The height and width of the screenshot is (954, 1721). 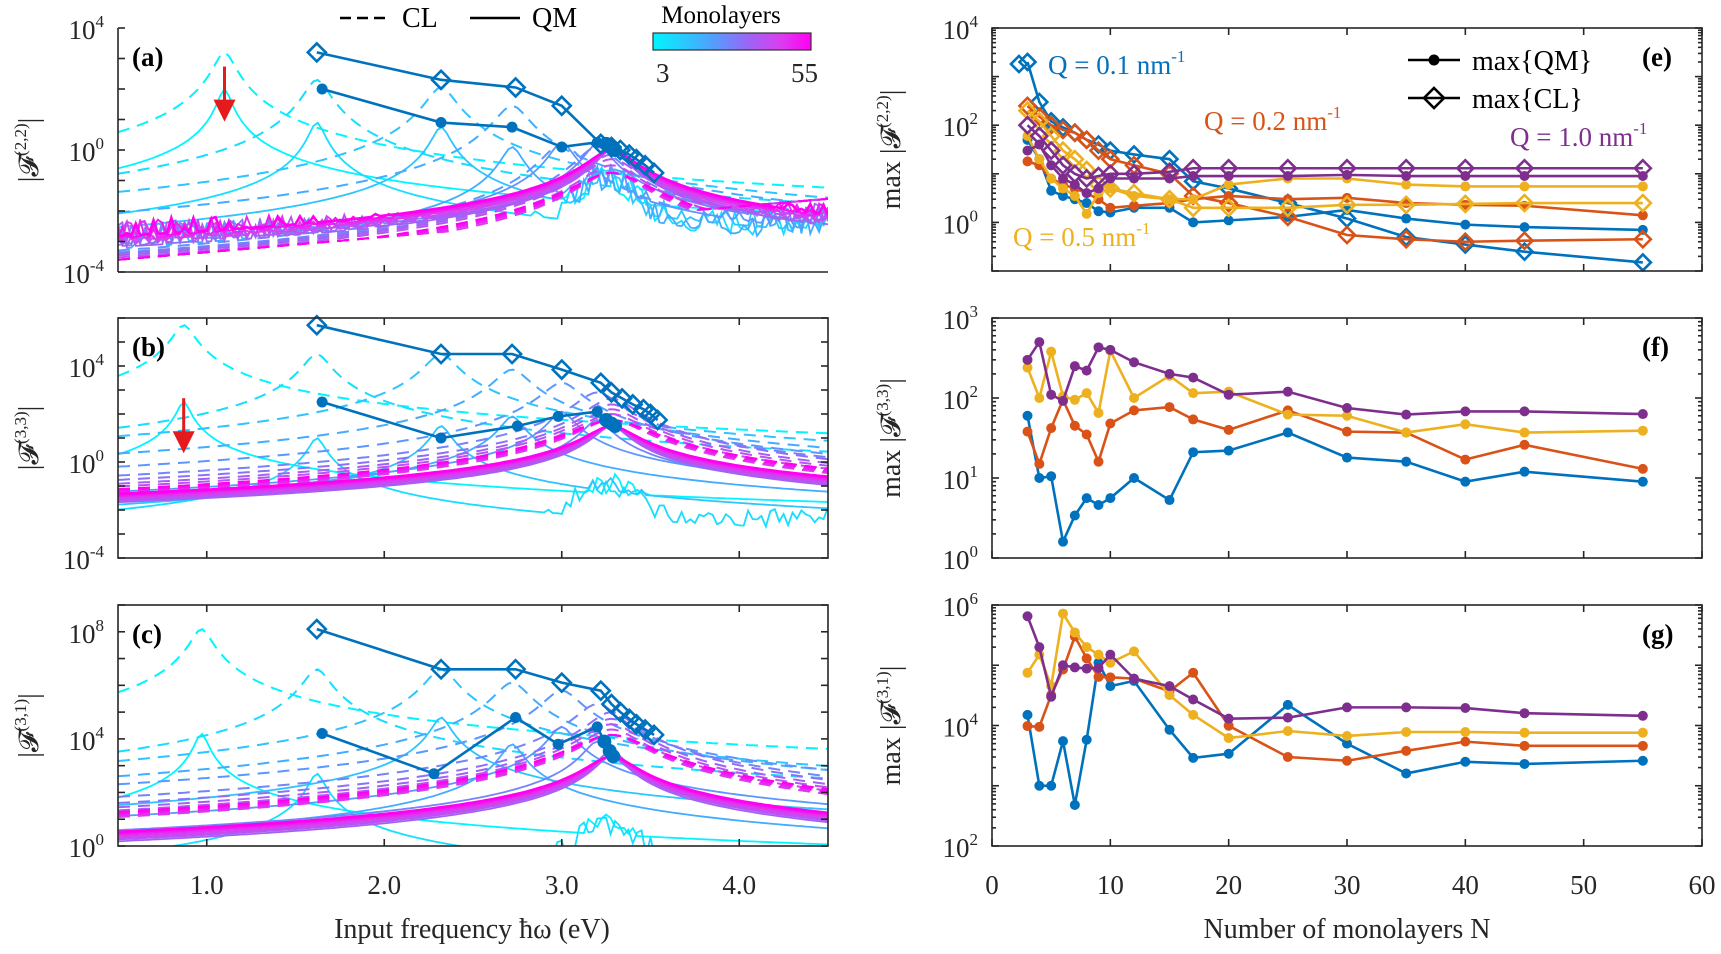 What do you see at coordinates (1583, 885) in the screenshot?
I see `x-tick-label: 50` at bounding box center [1583, 885].